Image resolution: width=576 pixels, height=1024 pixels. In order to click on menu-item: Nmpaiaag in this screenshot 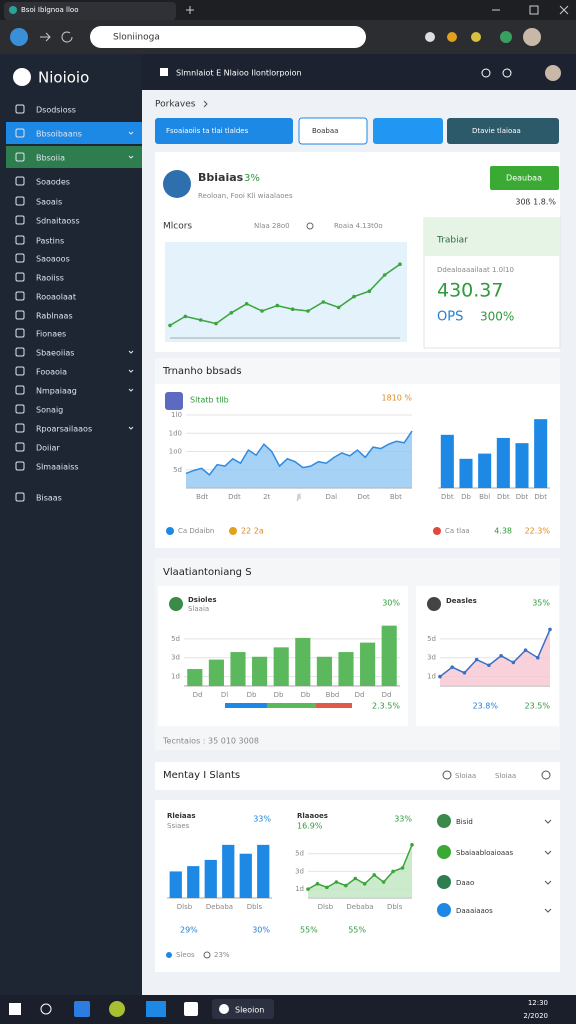, I will do `click(56, 391)`.